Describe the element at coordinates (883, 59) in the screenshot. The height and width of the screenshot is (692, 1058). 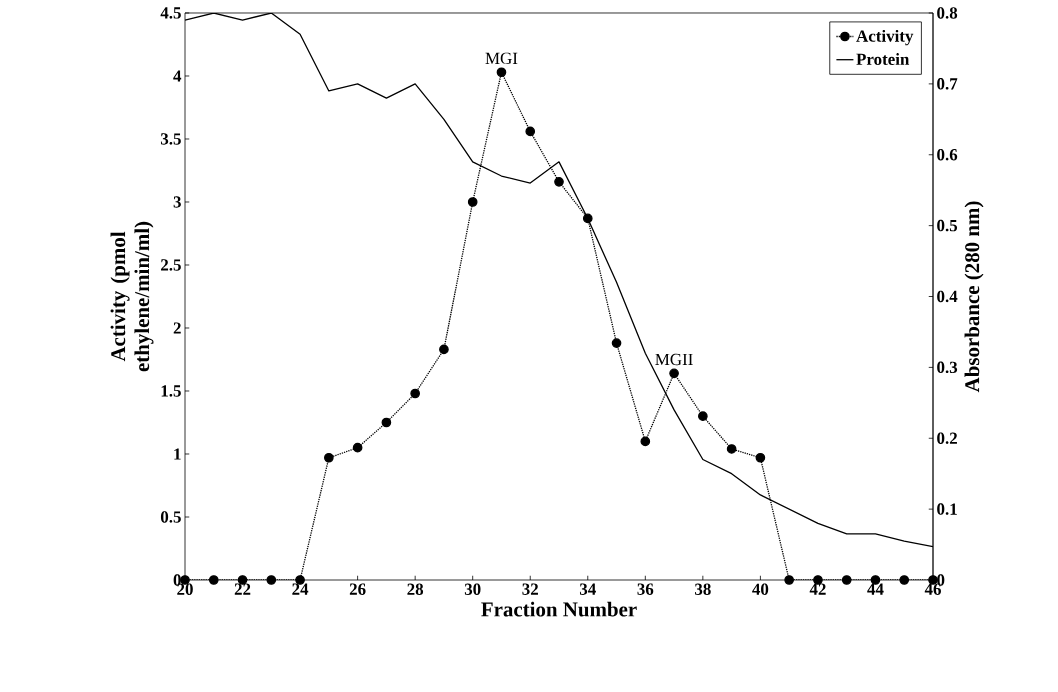
I see `legend-label: Protein` at that location.